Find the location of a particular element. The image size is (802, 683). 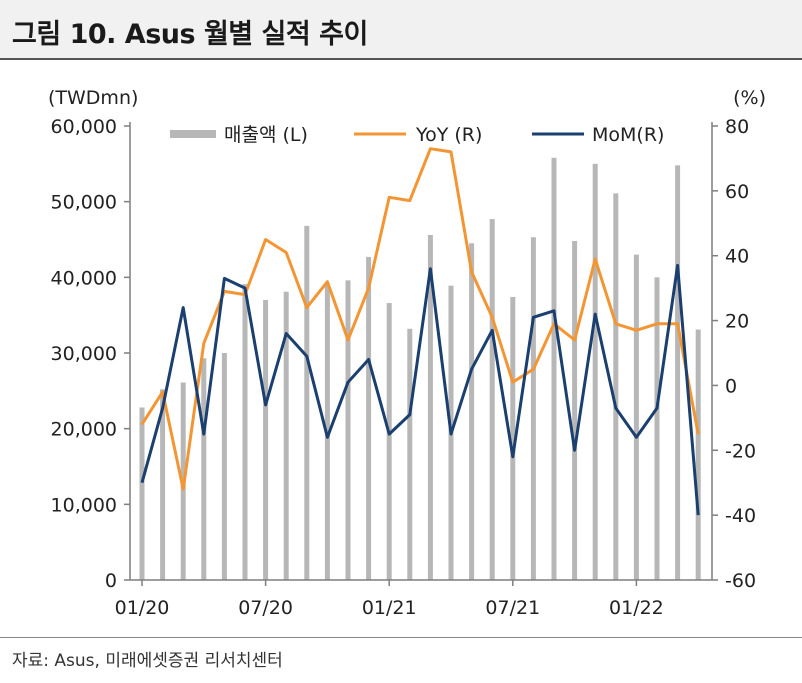

left-tick-label: 10,000 is located at coordinates (84, 505).